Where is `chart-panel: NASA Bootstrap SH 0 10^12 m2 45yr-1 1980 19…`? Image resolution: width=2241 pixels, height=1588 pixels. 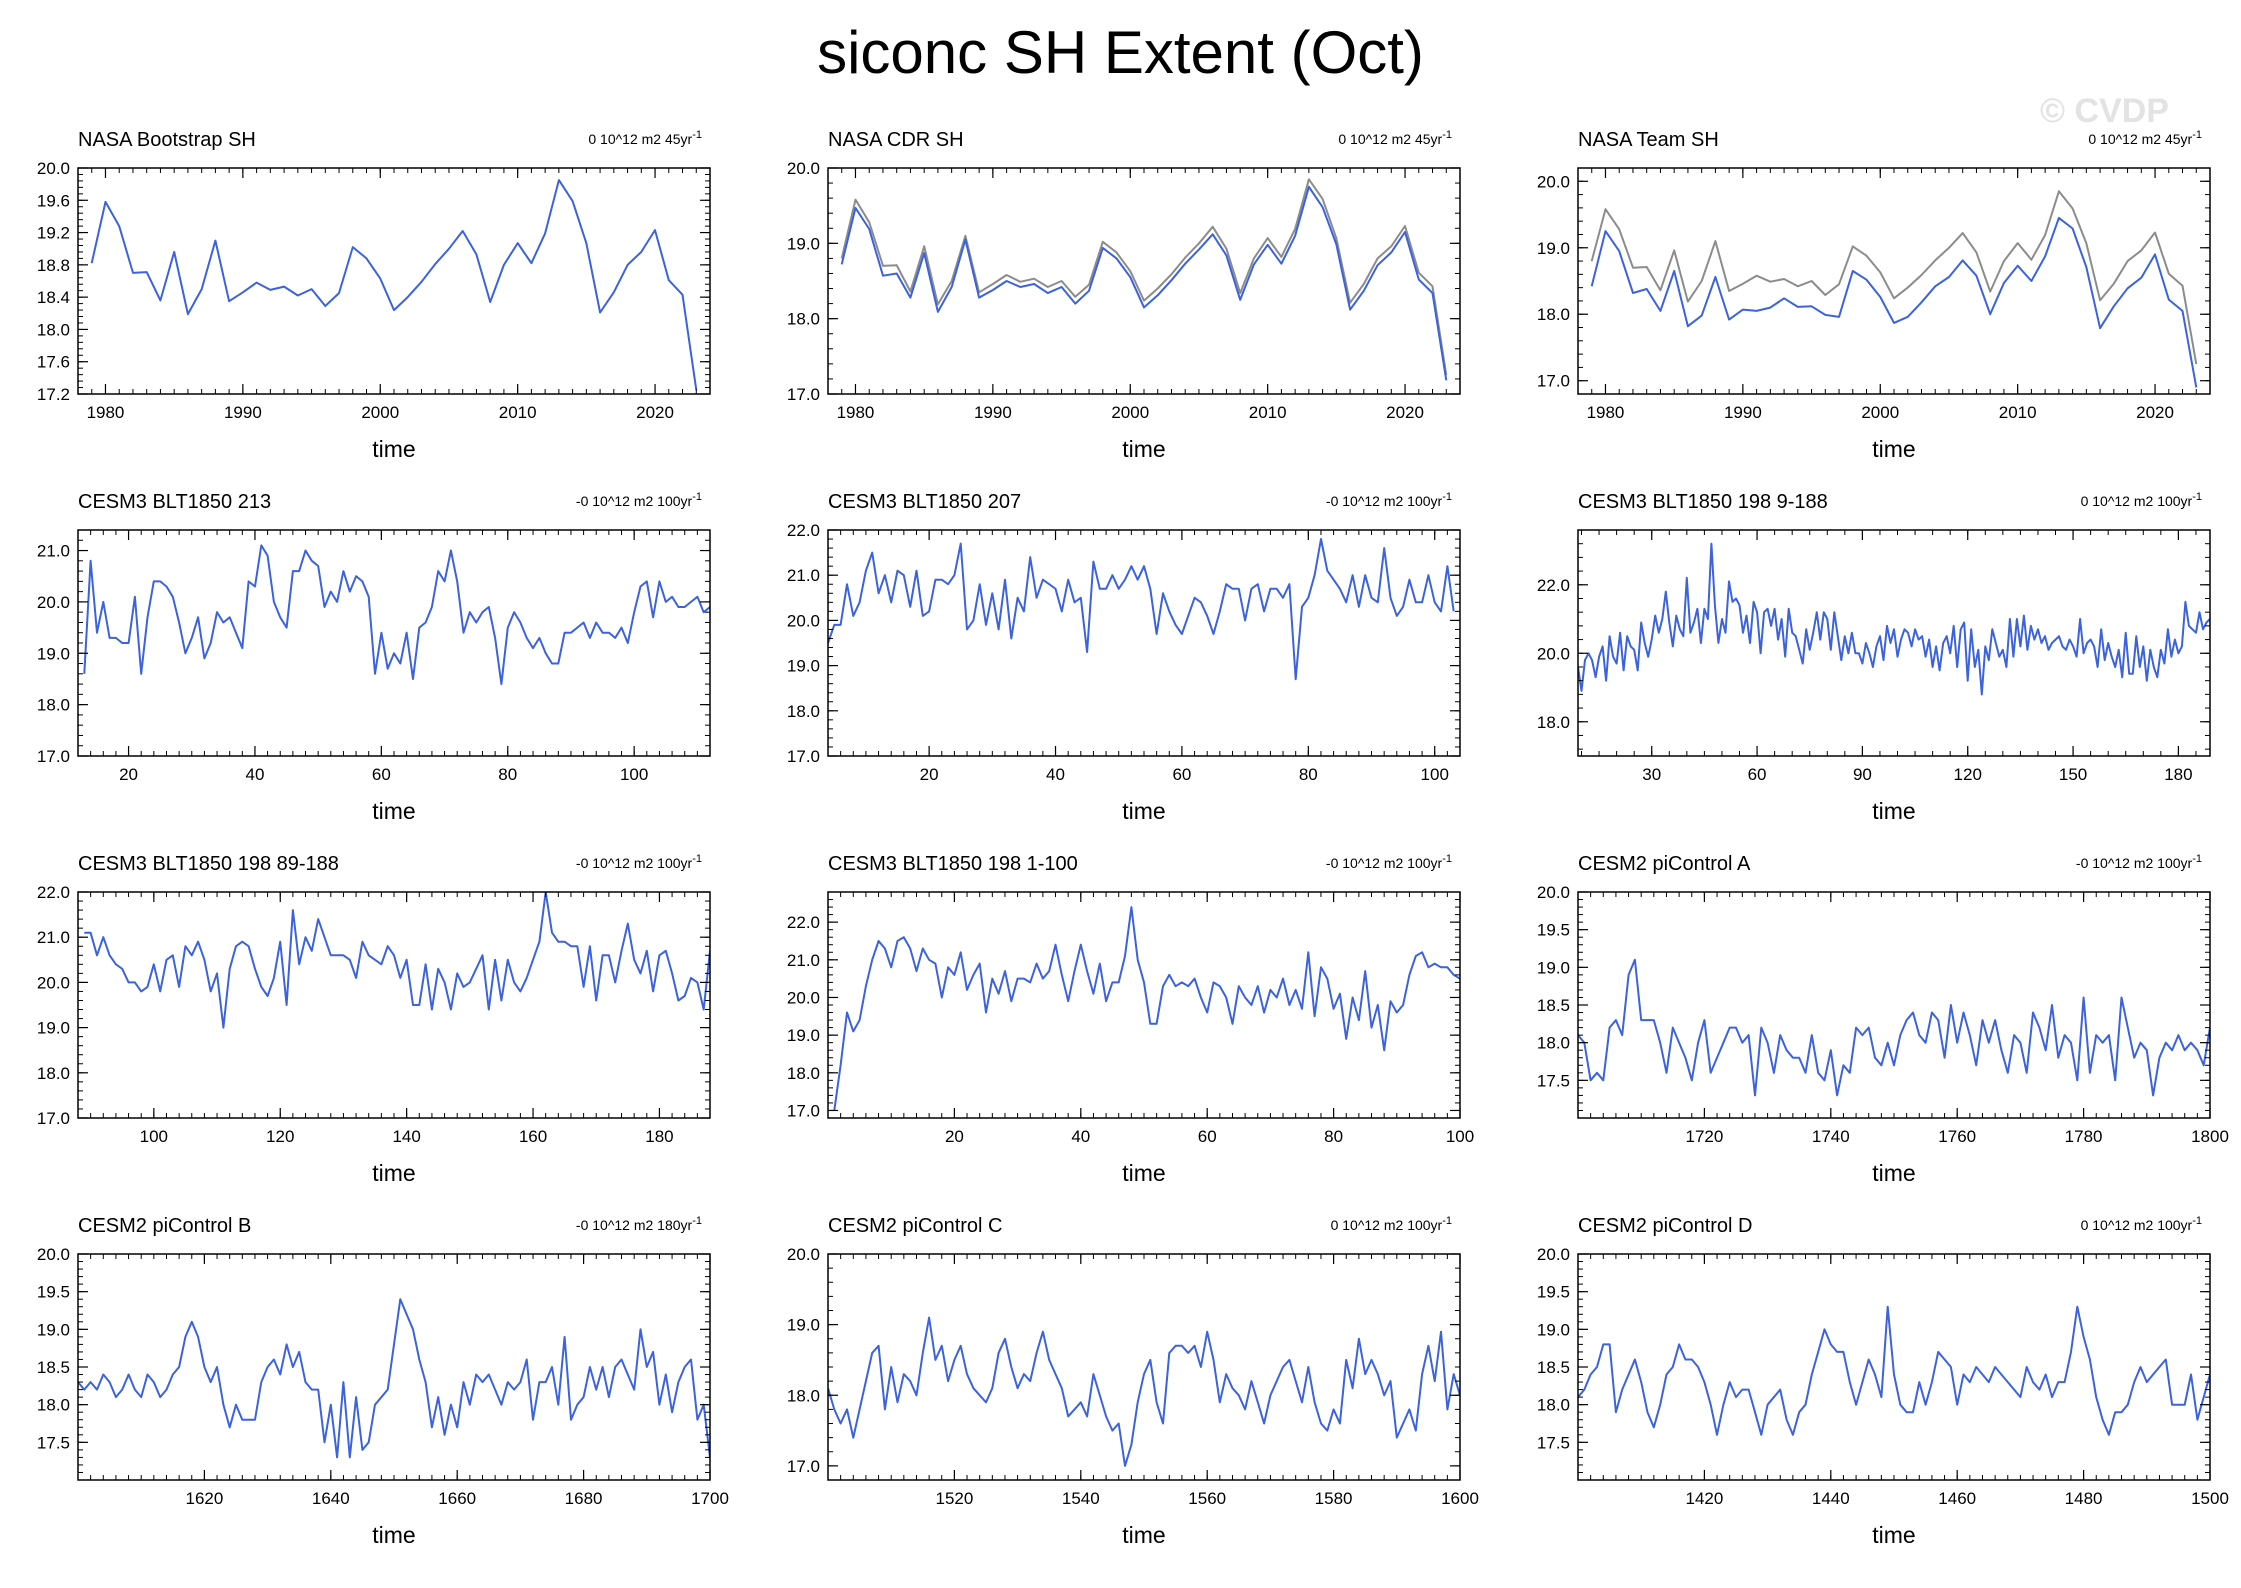 chart-panel: NASA Bootstrap SH 0 10^12 m2 45yr-1 1980 19… is located at coordinates (374, 295).